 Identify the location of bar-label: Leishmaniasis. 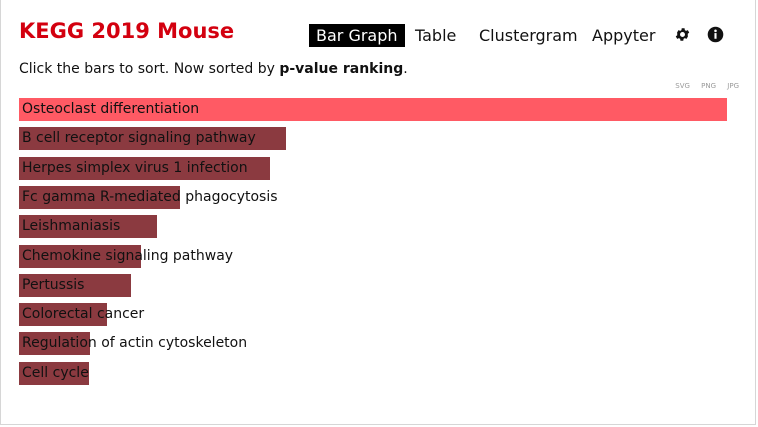
(71, 226).